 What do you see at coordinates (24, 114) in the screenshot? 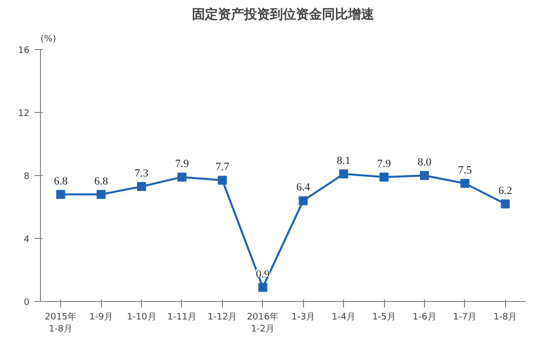
I see `y-tick-label: 12` at bounding box center [24, 114].